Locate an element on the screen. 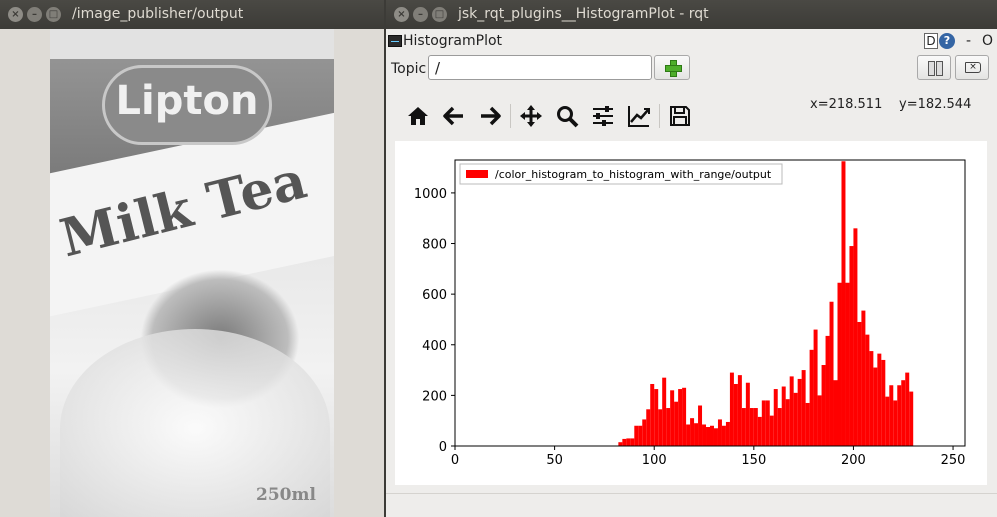 This screenshot has width=997, height=517. topic-input is located at coordinates (540, 67).